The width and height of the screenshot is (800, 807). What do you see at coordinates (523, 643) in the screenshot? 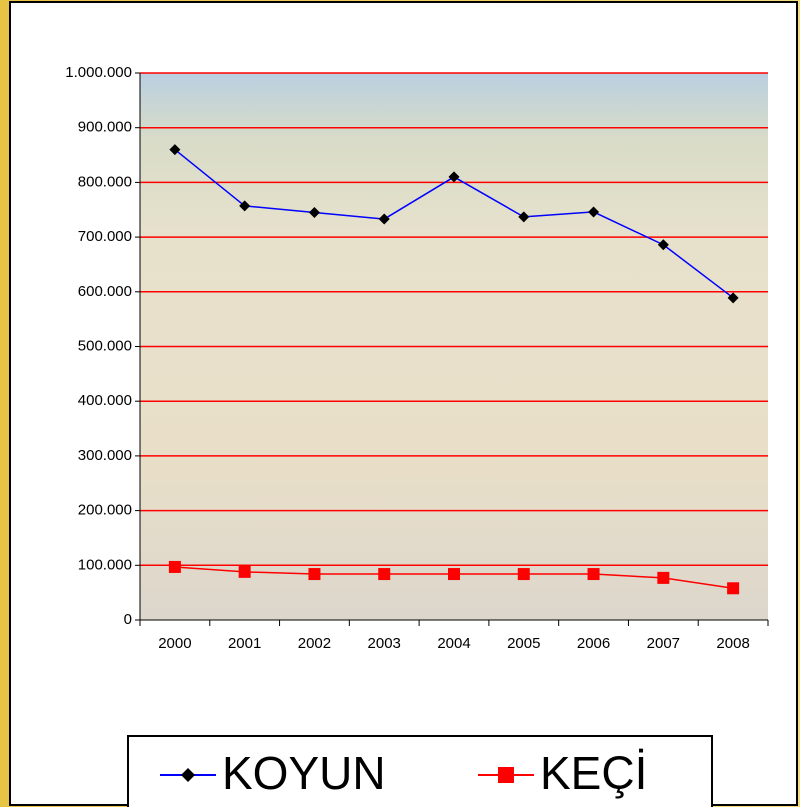
I see `x-tick-label: 2005` at bounding box center [523, 643].